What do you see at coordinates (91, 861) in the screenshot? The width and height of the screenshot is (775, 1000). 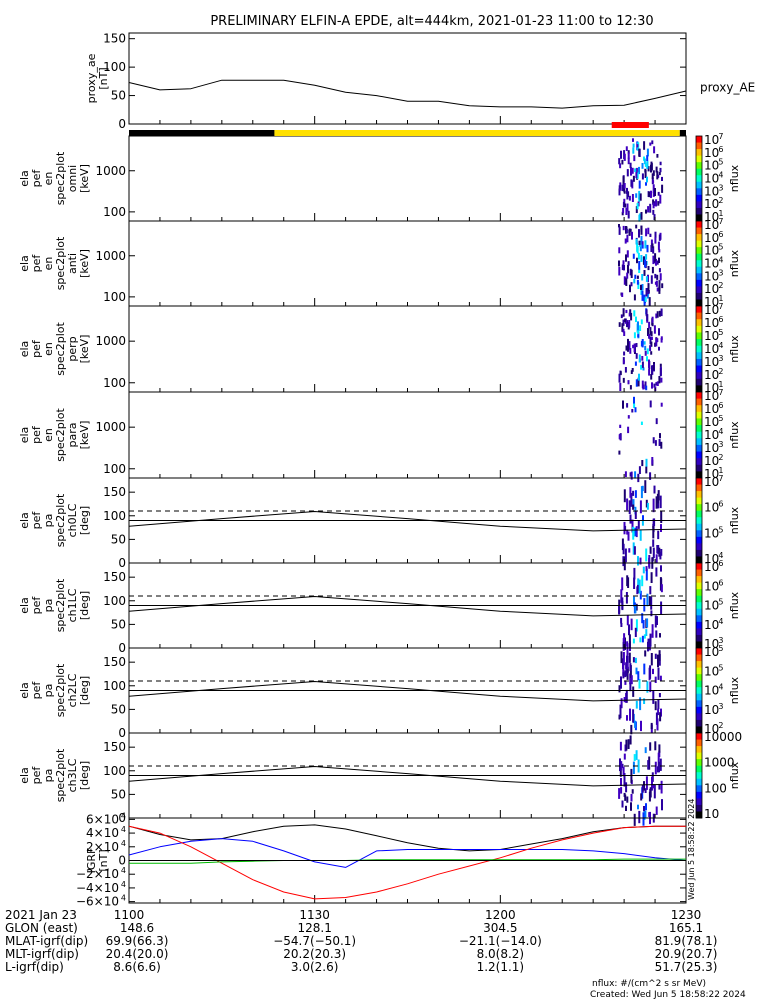 I see `y-label-line: IGRF` at bounding box center [91, 861].